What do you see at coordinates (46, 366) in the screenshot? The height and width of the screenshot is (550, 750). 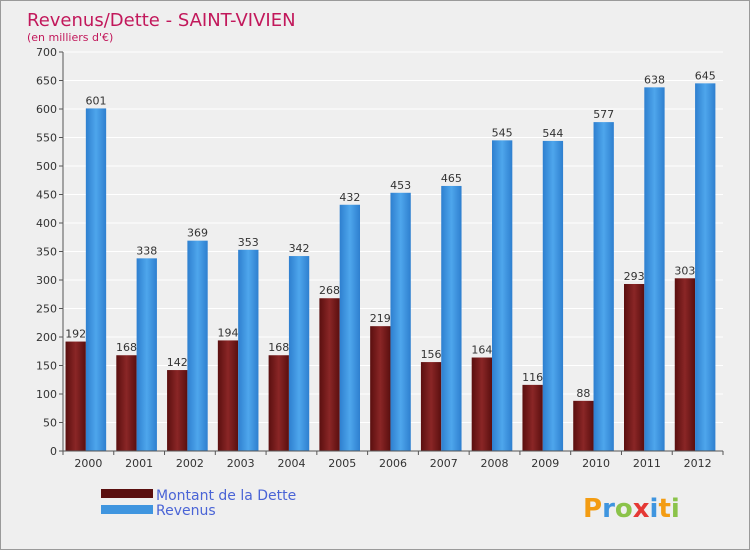 I see `y-tick-label: 150` at bounding box center [46, 366].